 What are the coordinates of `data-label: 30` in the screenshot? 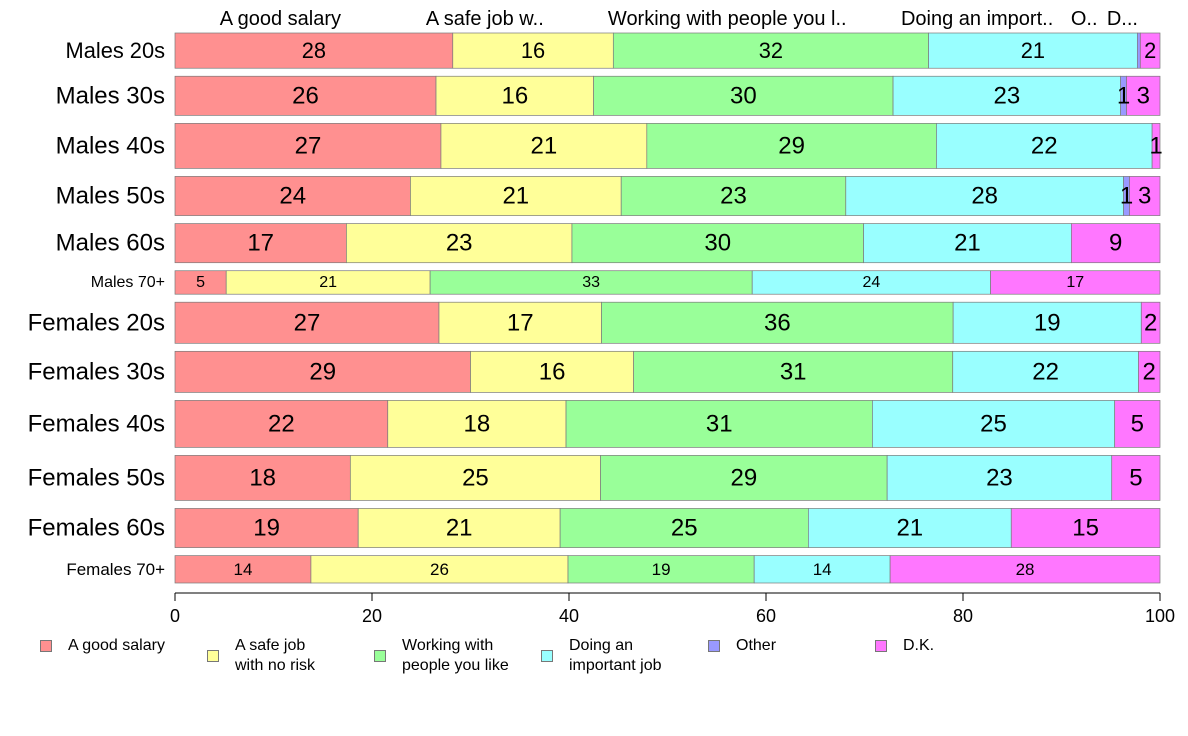 It's located at (717, 243).